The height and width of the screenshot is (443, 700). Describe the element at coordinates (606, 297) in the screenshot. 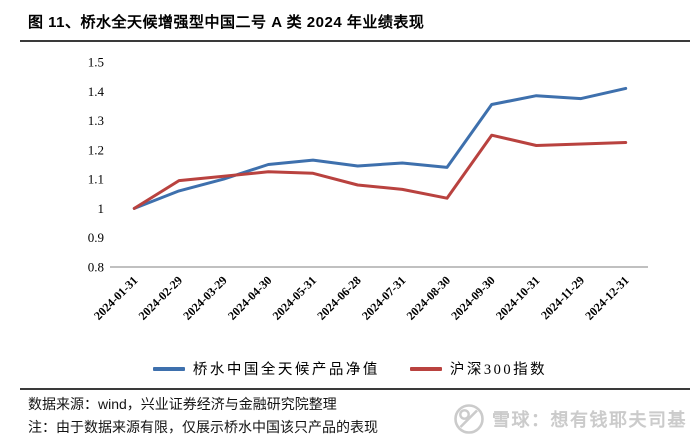

I see `x-axis-label: 2024-12-31` at that location.